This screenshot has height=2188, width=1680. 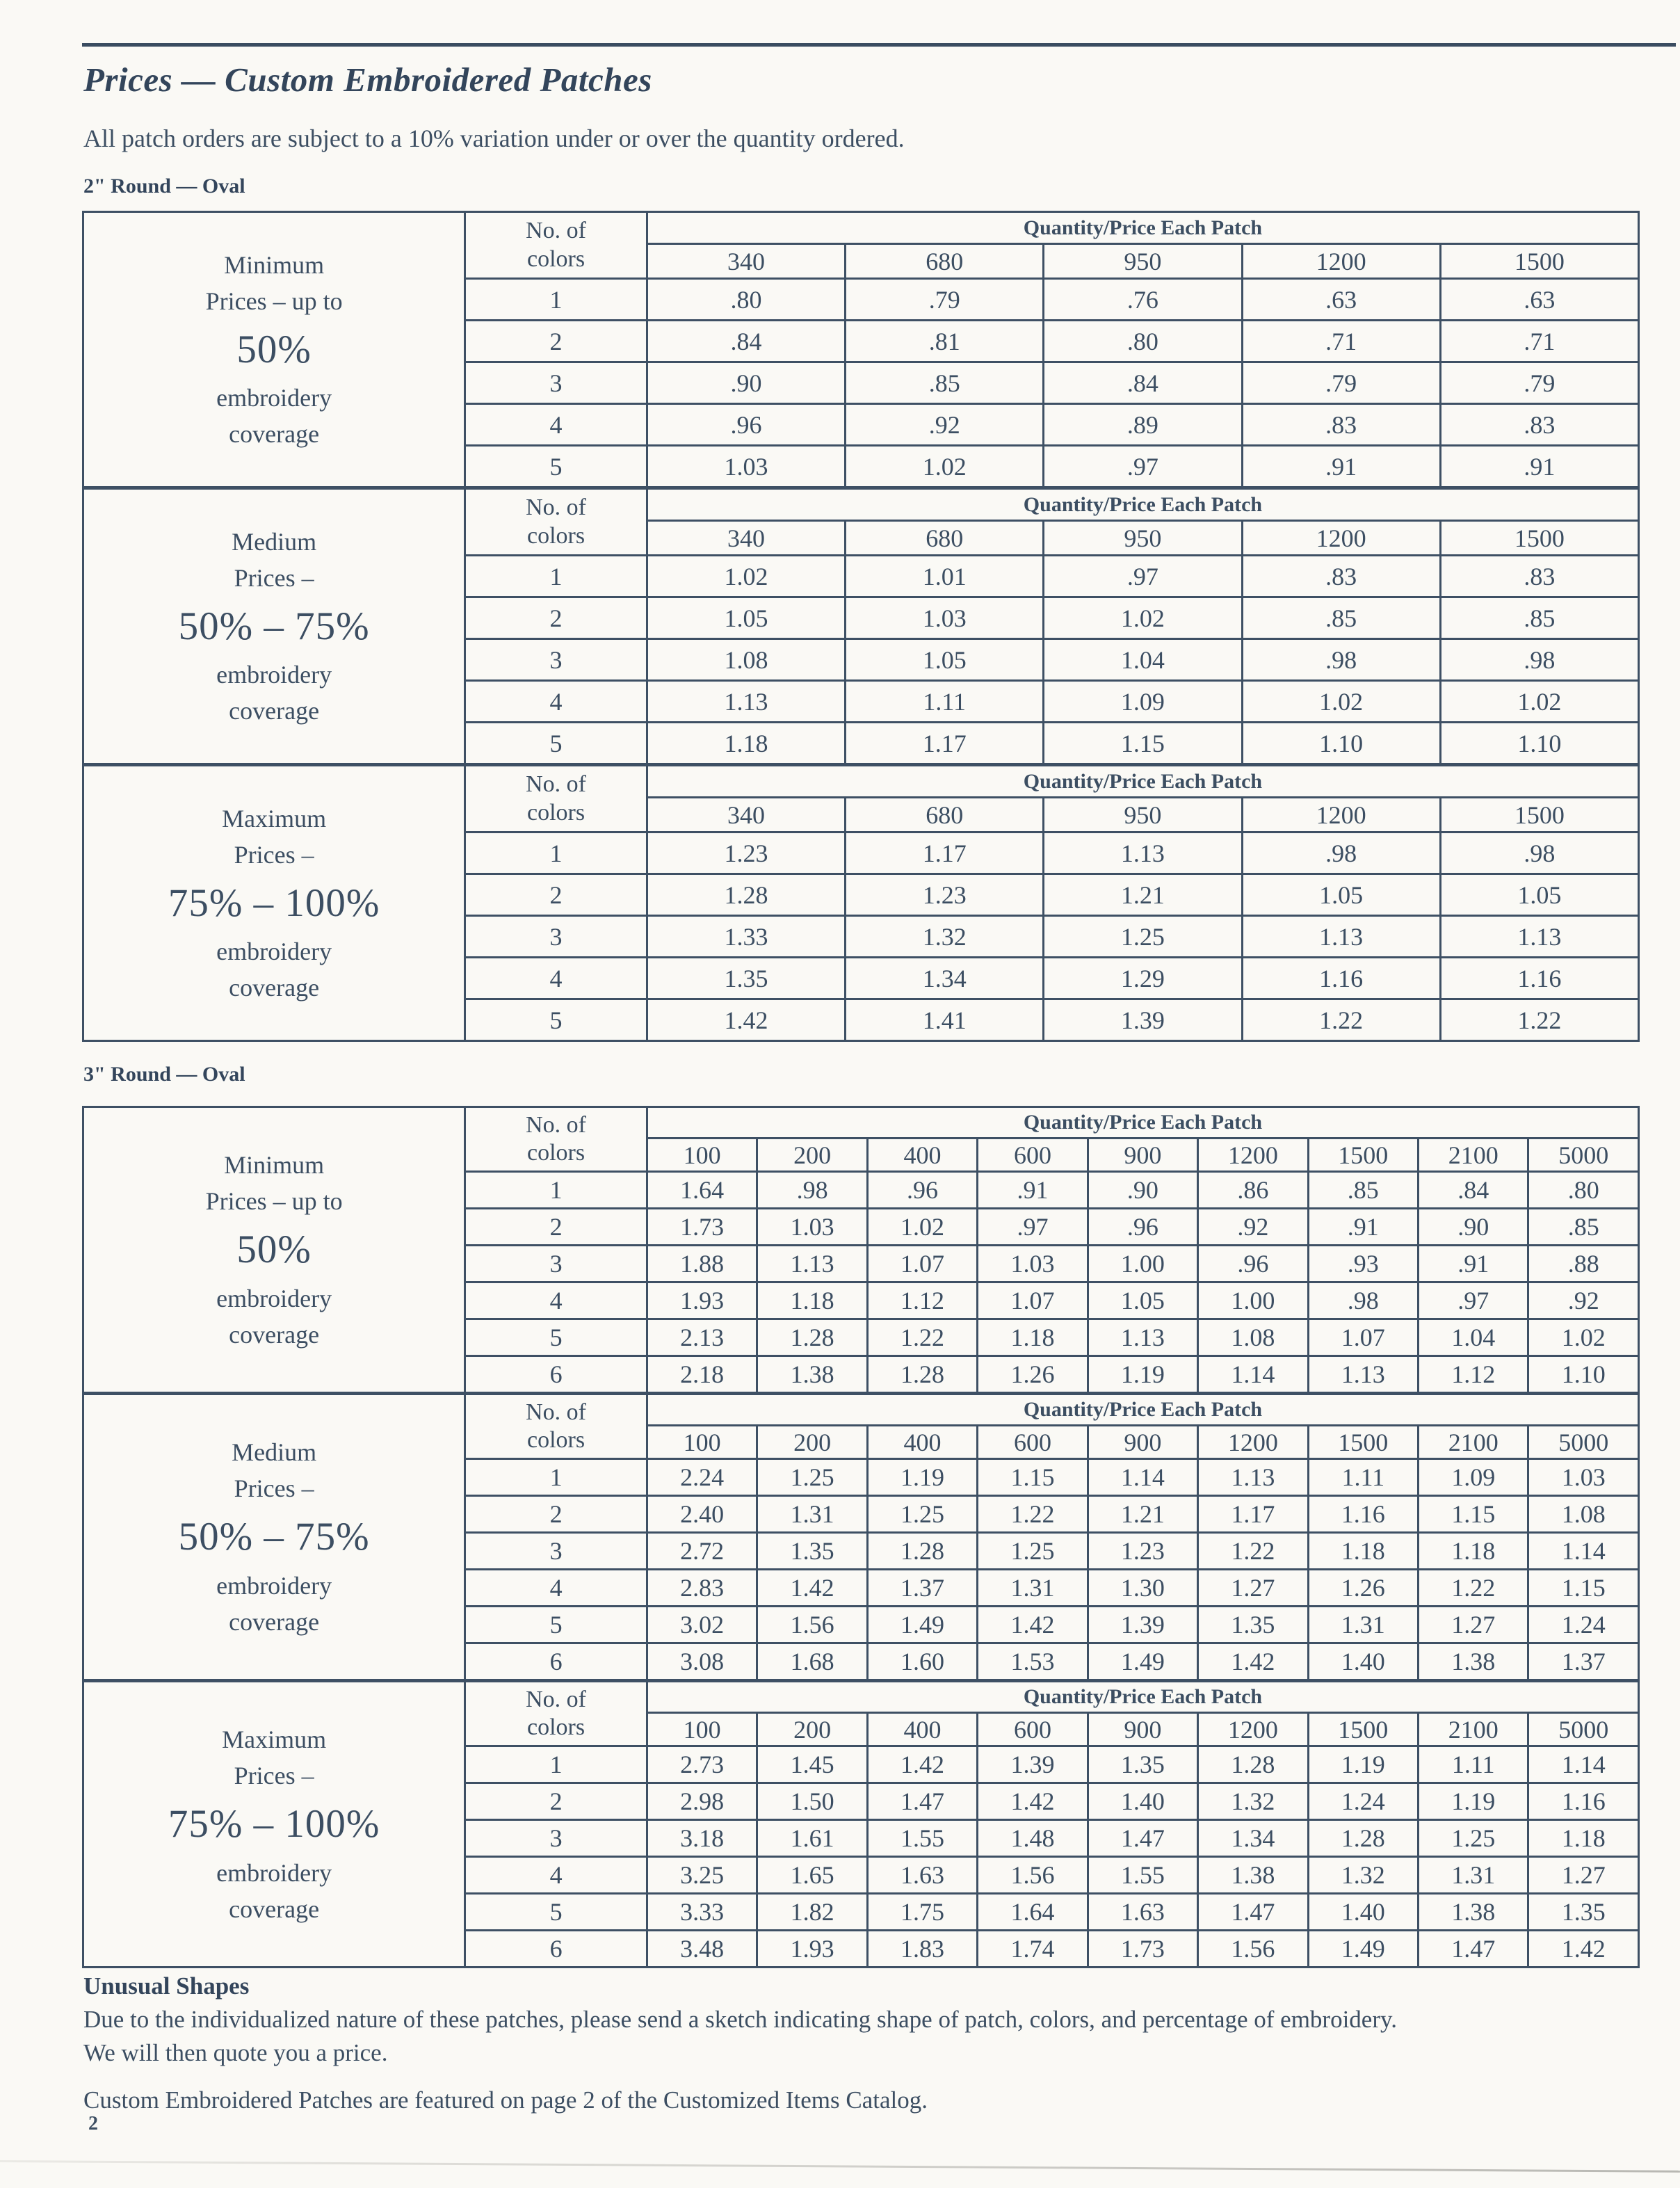 What do you see at coordinates (702, 1912) in the screenshot?
I see `price-cell: 3.33` at bounding box center [702, 1912].